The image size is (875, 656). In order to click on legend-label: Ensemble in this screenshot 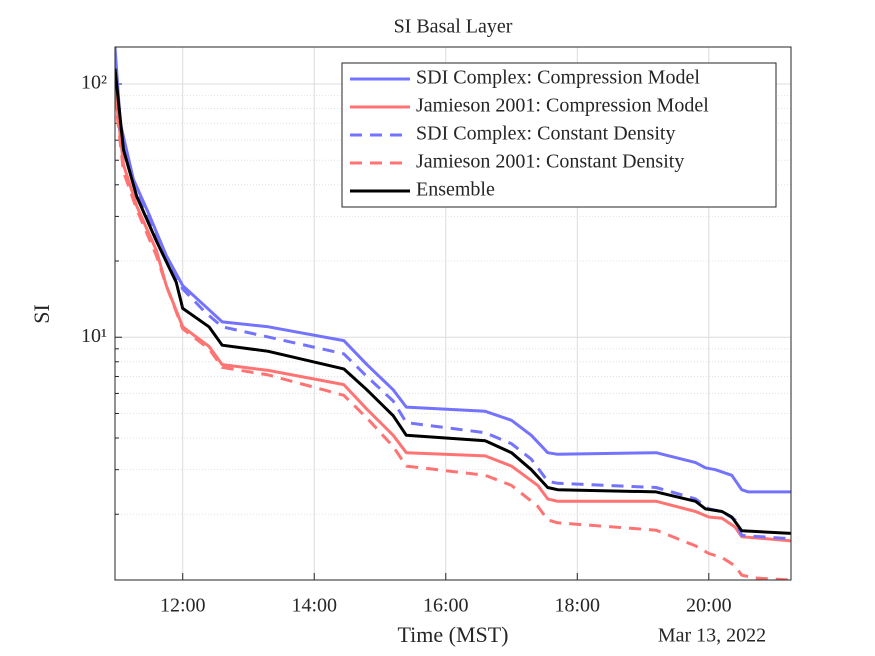, I will do `click(455, 190)`.